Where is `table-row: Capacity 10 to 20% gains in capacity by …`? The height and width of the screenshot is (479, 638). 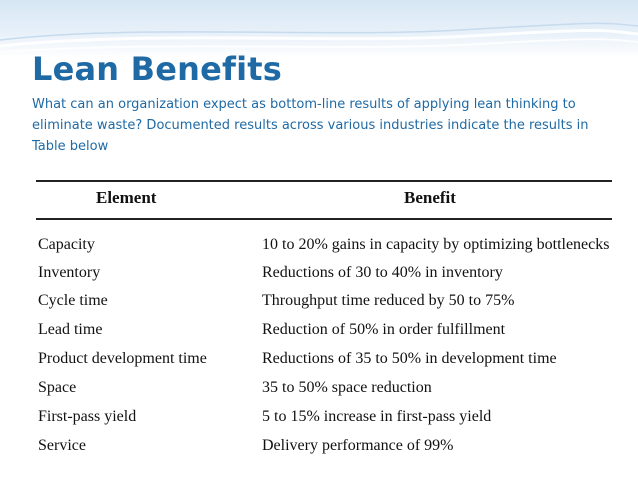 table-row: Capacity 10 to 20% gains in capacity by … is located at coordinates (319, 249).